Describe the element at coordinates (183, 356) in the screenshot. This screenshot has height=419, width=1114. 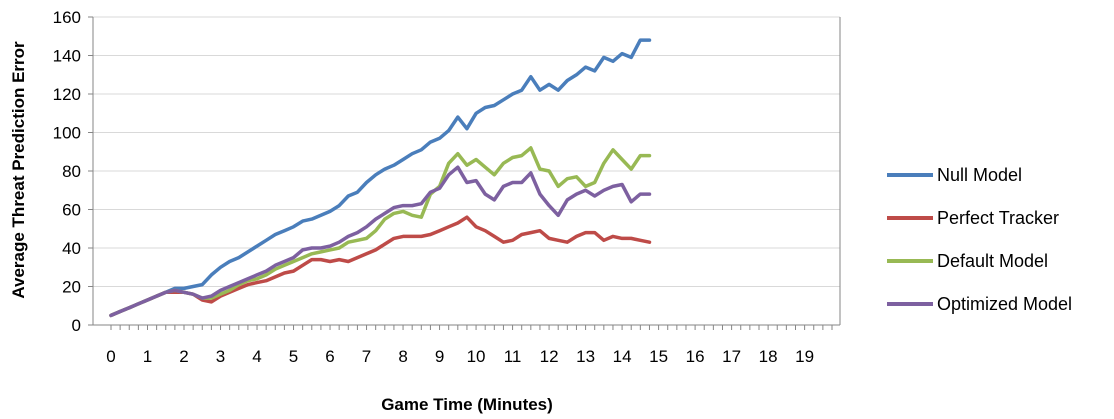
I see `x-tick-label: 2` at that location.